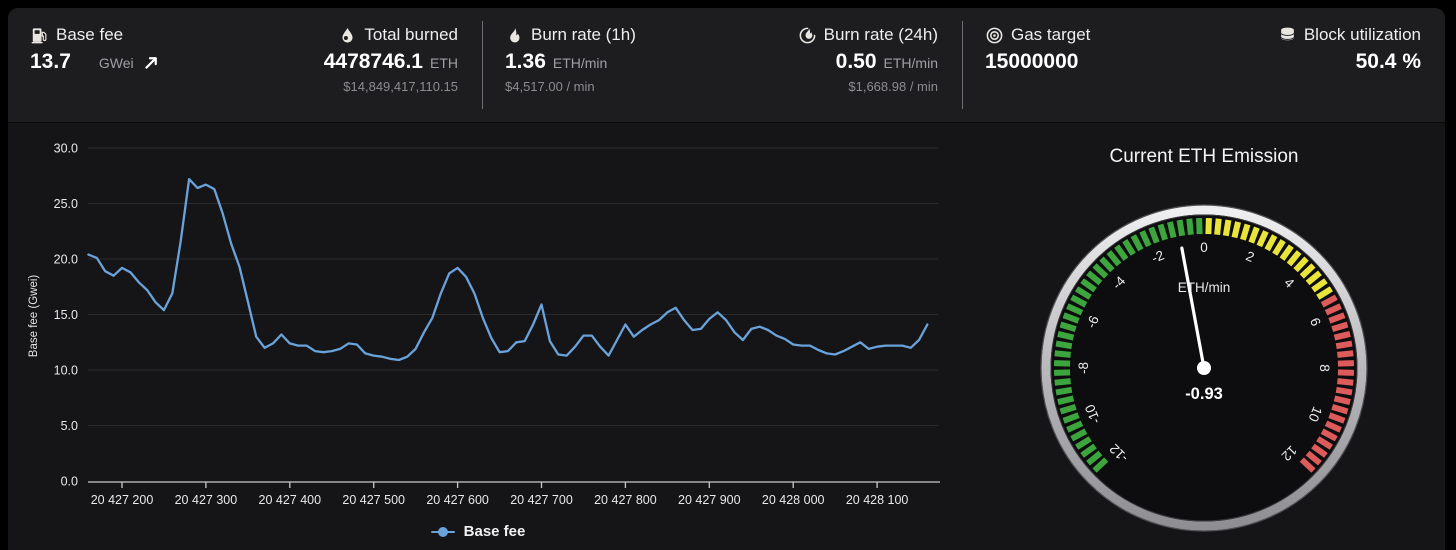 The image size is (1456, 550). Describe the element at coordinates (550, 86) in the screenshot. I see `stat-usd: $4,517.00 / min` at that location.